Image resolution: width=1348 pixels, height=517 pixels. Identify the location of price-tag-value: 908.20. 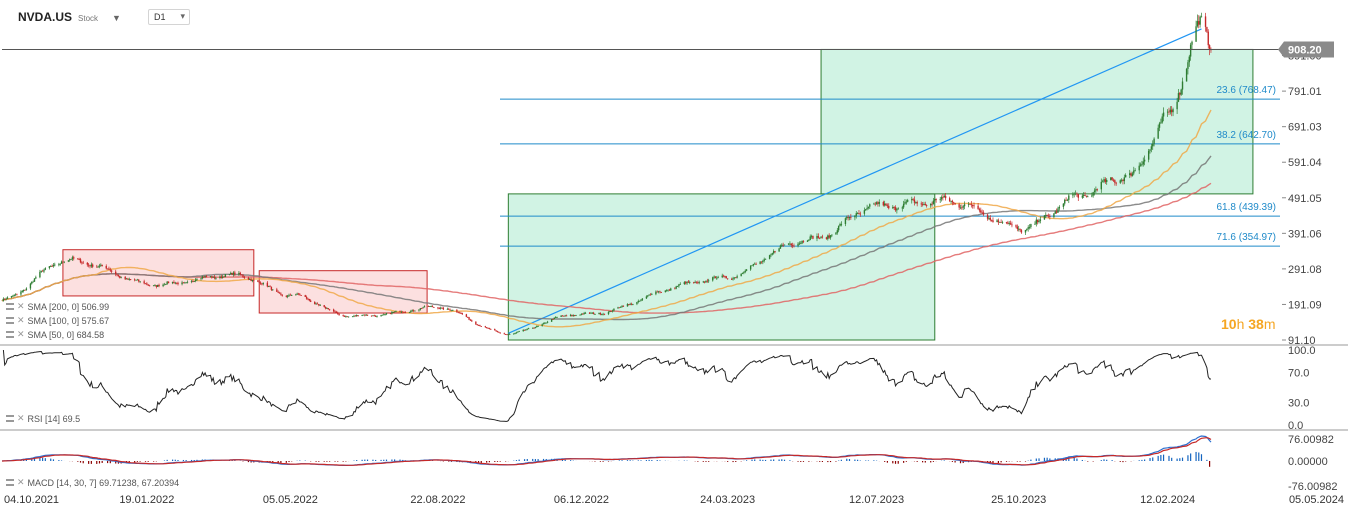
(1305, 50).